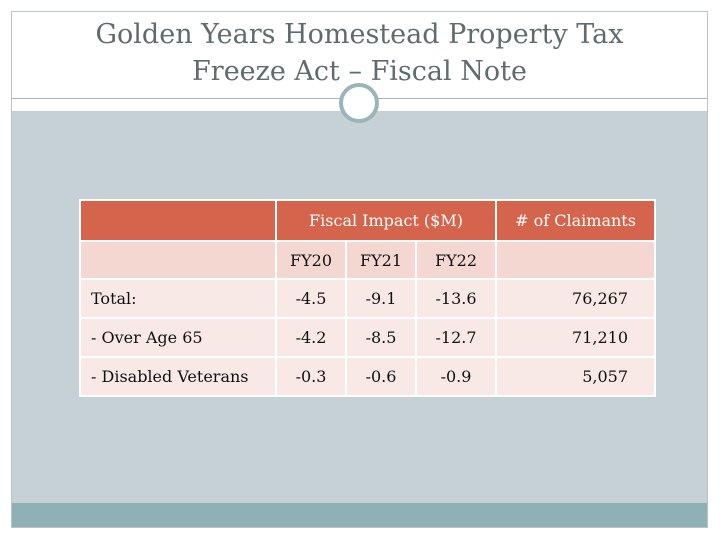 Image resolution: width=720 pixels, height=540 pixels. I want to click on row-claimants: 5,057, so click(576, 376).